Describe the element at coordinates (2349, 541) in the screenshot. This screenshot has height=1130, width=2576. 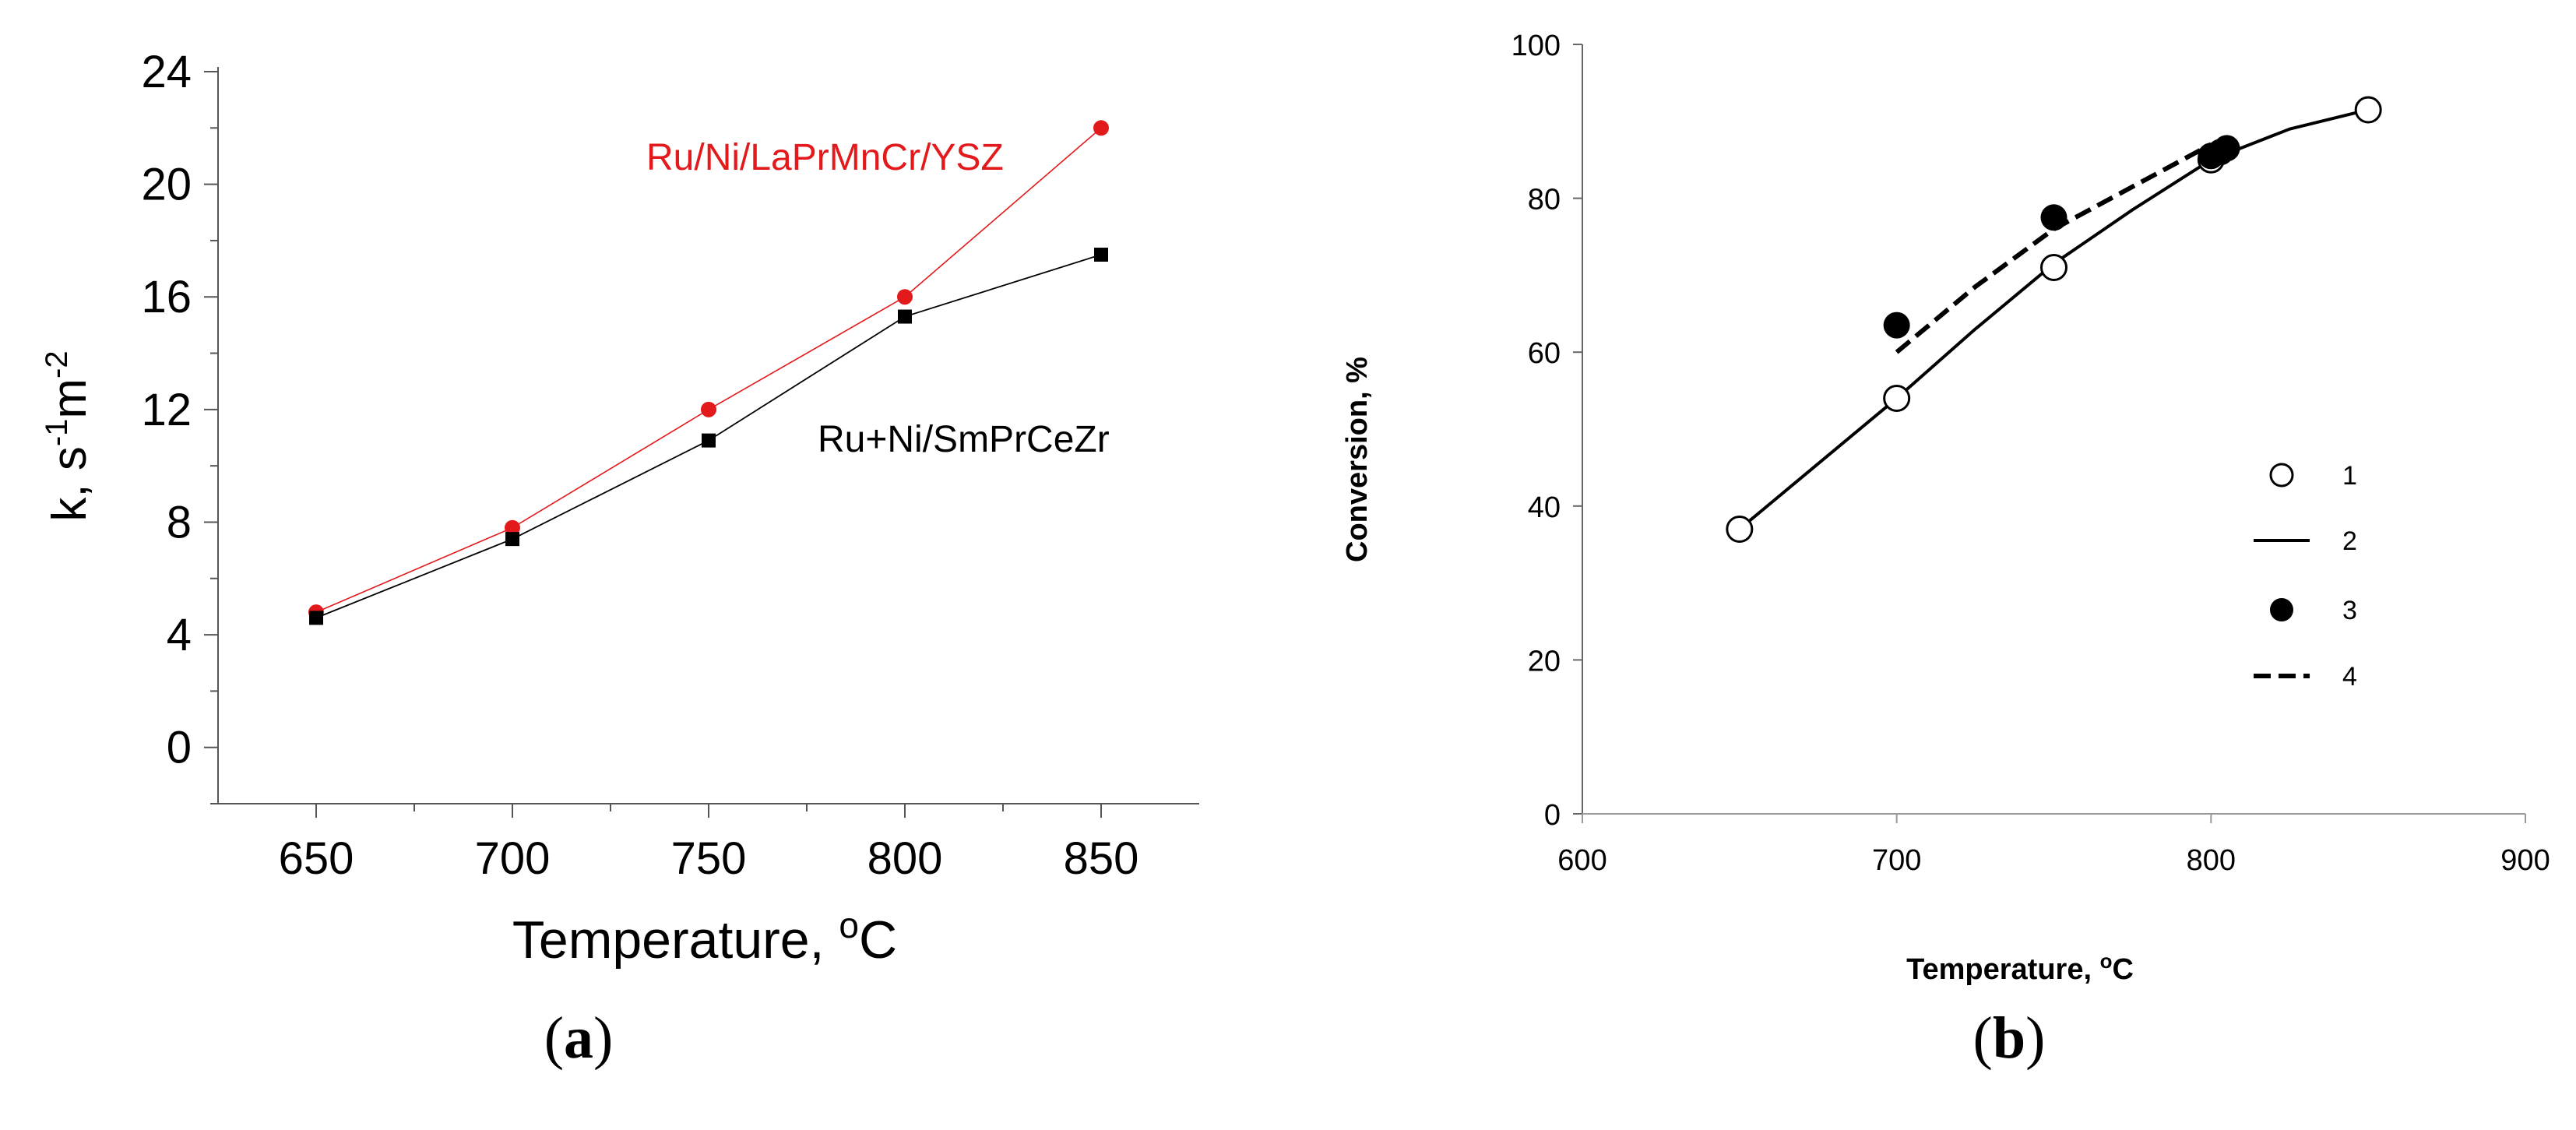
I see `legend-label: 2` at that location.